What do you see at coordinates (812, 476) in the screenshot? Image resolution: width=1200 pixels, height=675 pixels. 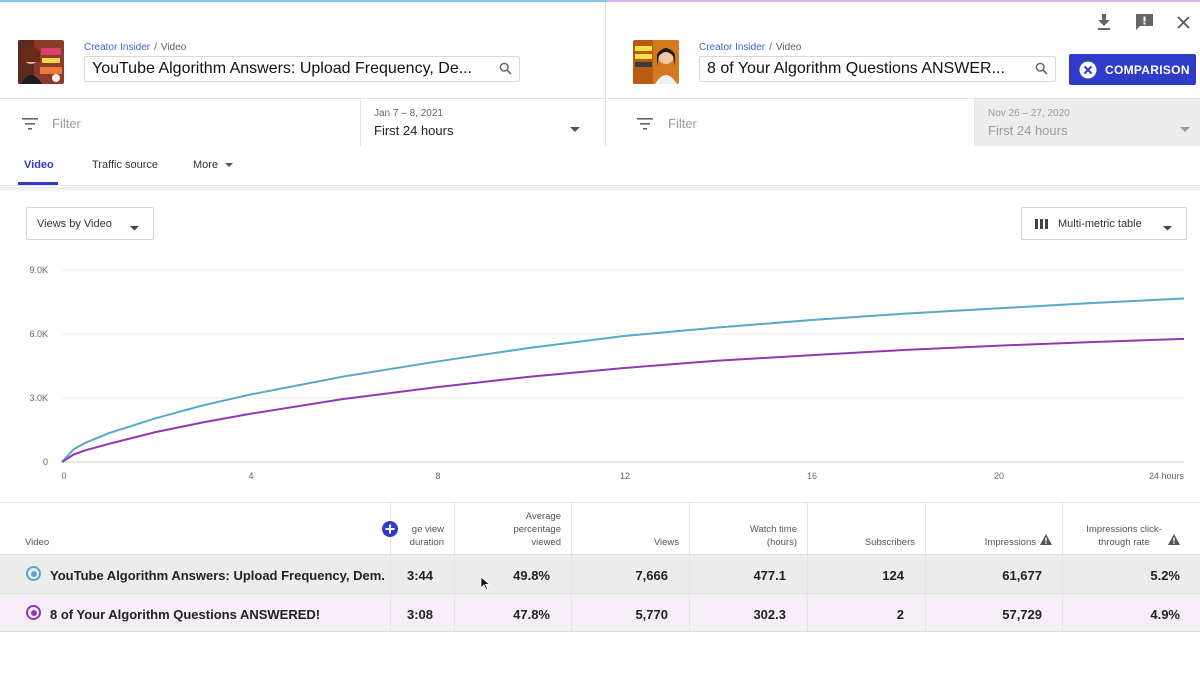 I see `x-tick-label: 16` at bounding box center [812, 476].